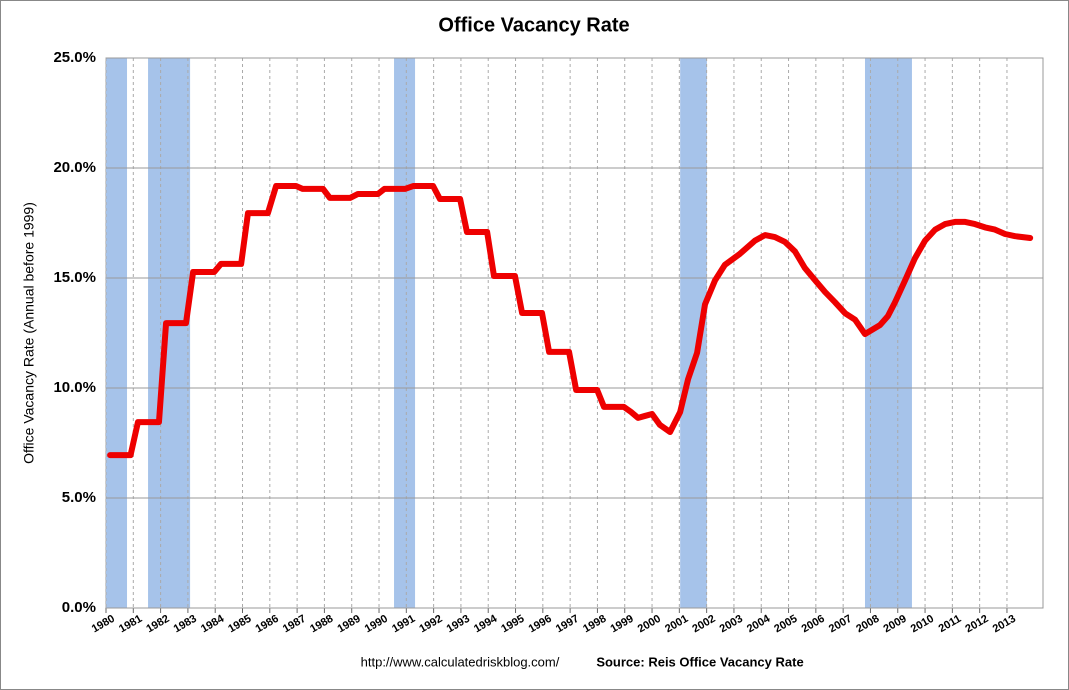 The height and width of the screenshot is (690, 1069). I want to click on url-note: http://www.calculatedriskblog.com/, so click(460, 661).